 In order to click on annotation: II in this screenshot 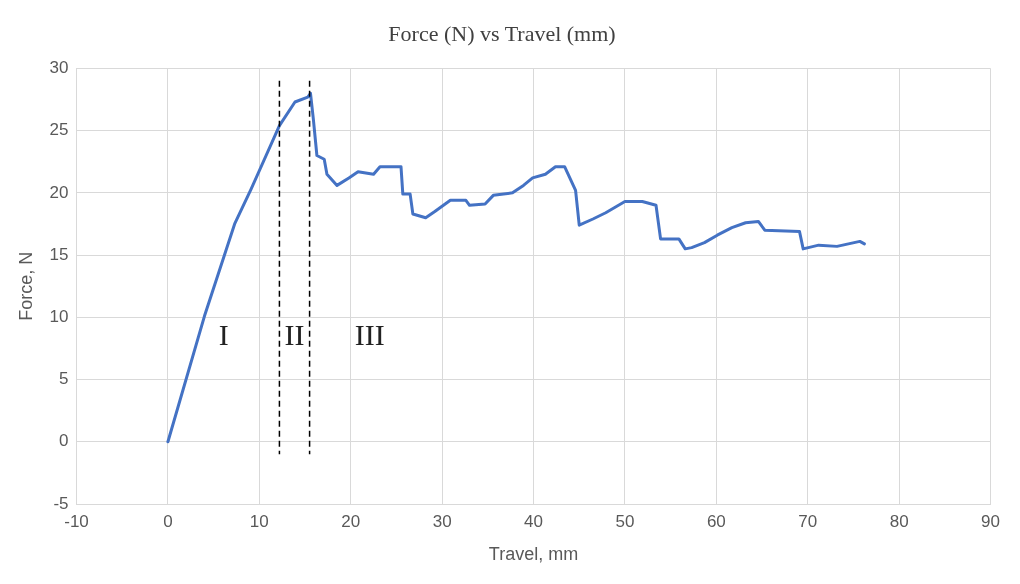, I will do `click(294, 335)`.